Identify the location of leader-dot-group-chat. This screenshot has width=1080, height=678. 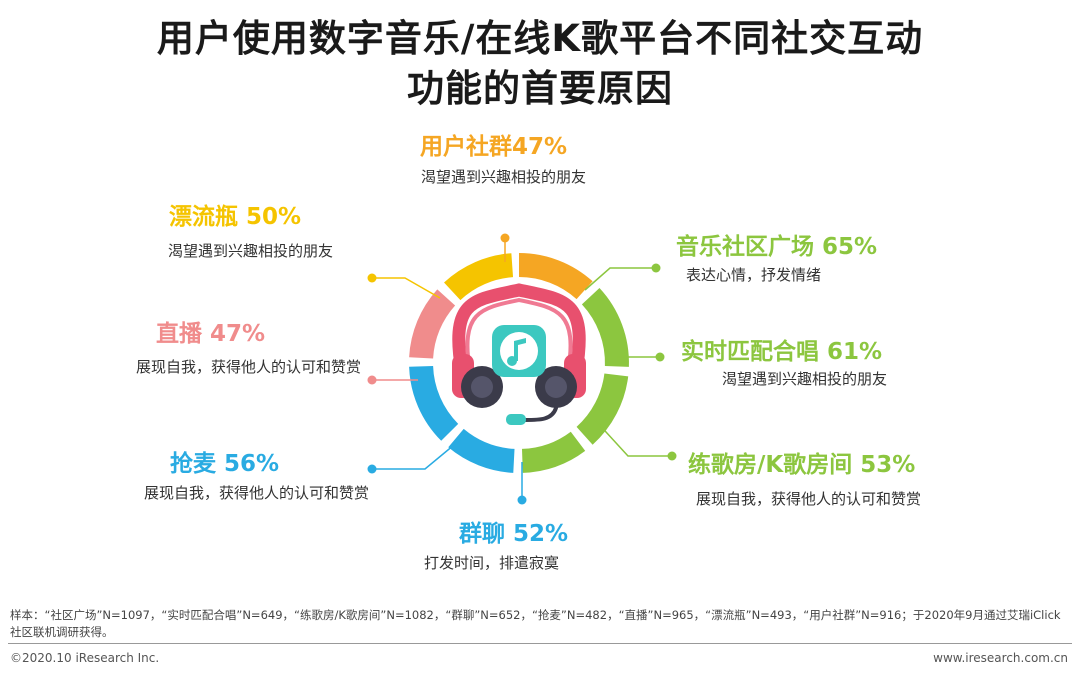
(522, 500).